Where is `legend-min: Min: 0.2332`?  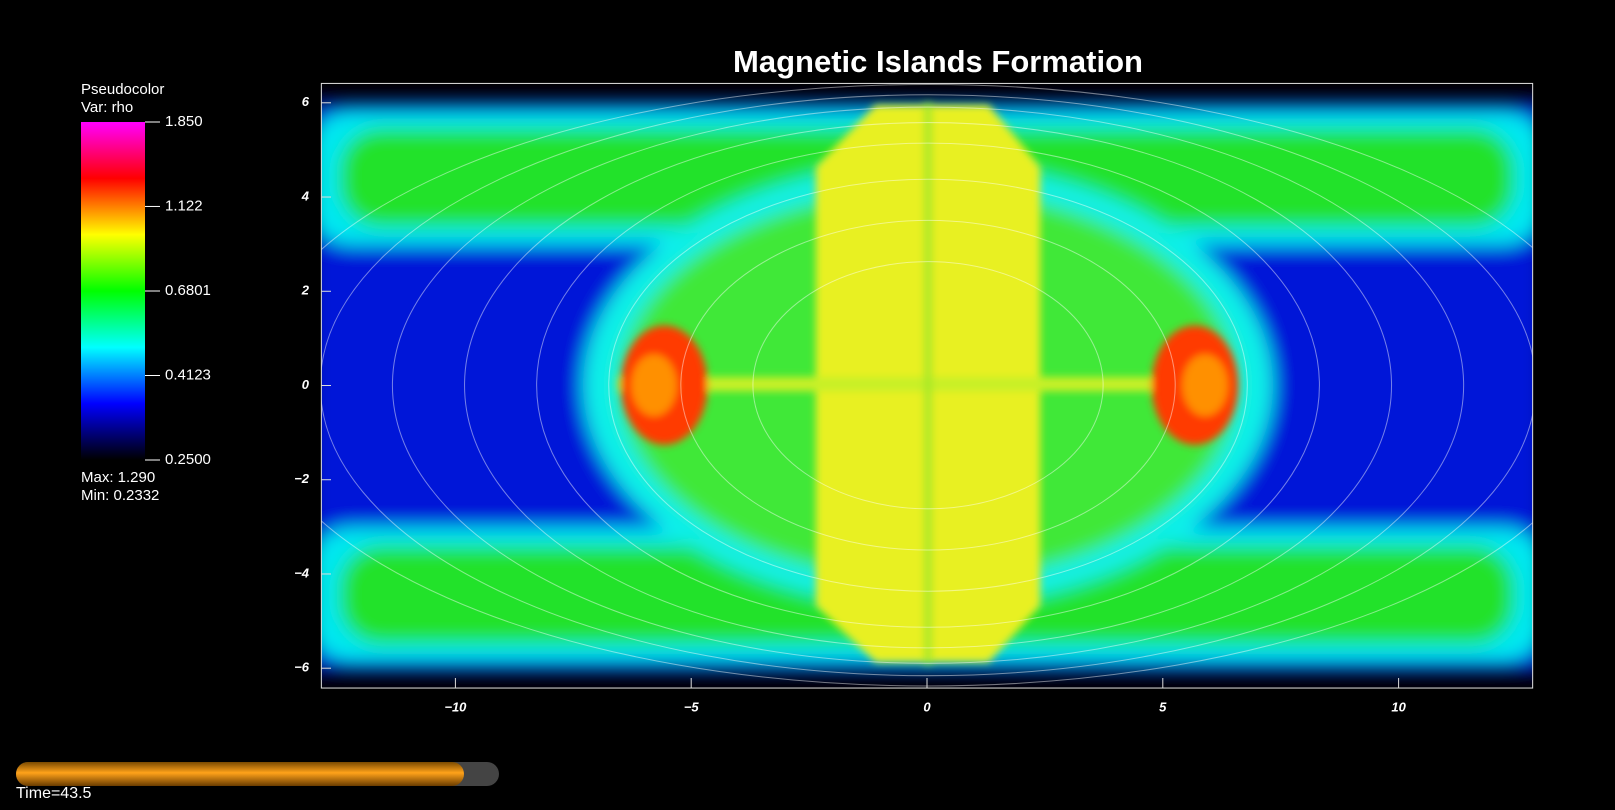
legend-min: Min: 0.2332 is located at coordinates (120, 495).